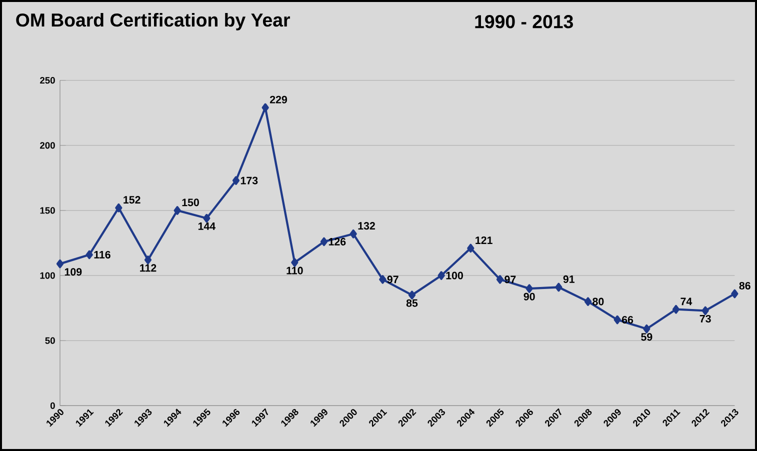 The width and height of the screenshot is (757, 451). Describe the element at coordinates (744, 286) in the screenshot. I see `data-label: 86` at that location.